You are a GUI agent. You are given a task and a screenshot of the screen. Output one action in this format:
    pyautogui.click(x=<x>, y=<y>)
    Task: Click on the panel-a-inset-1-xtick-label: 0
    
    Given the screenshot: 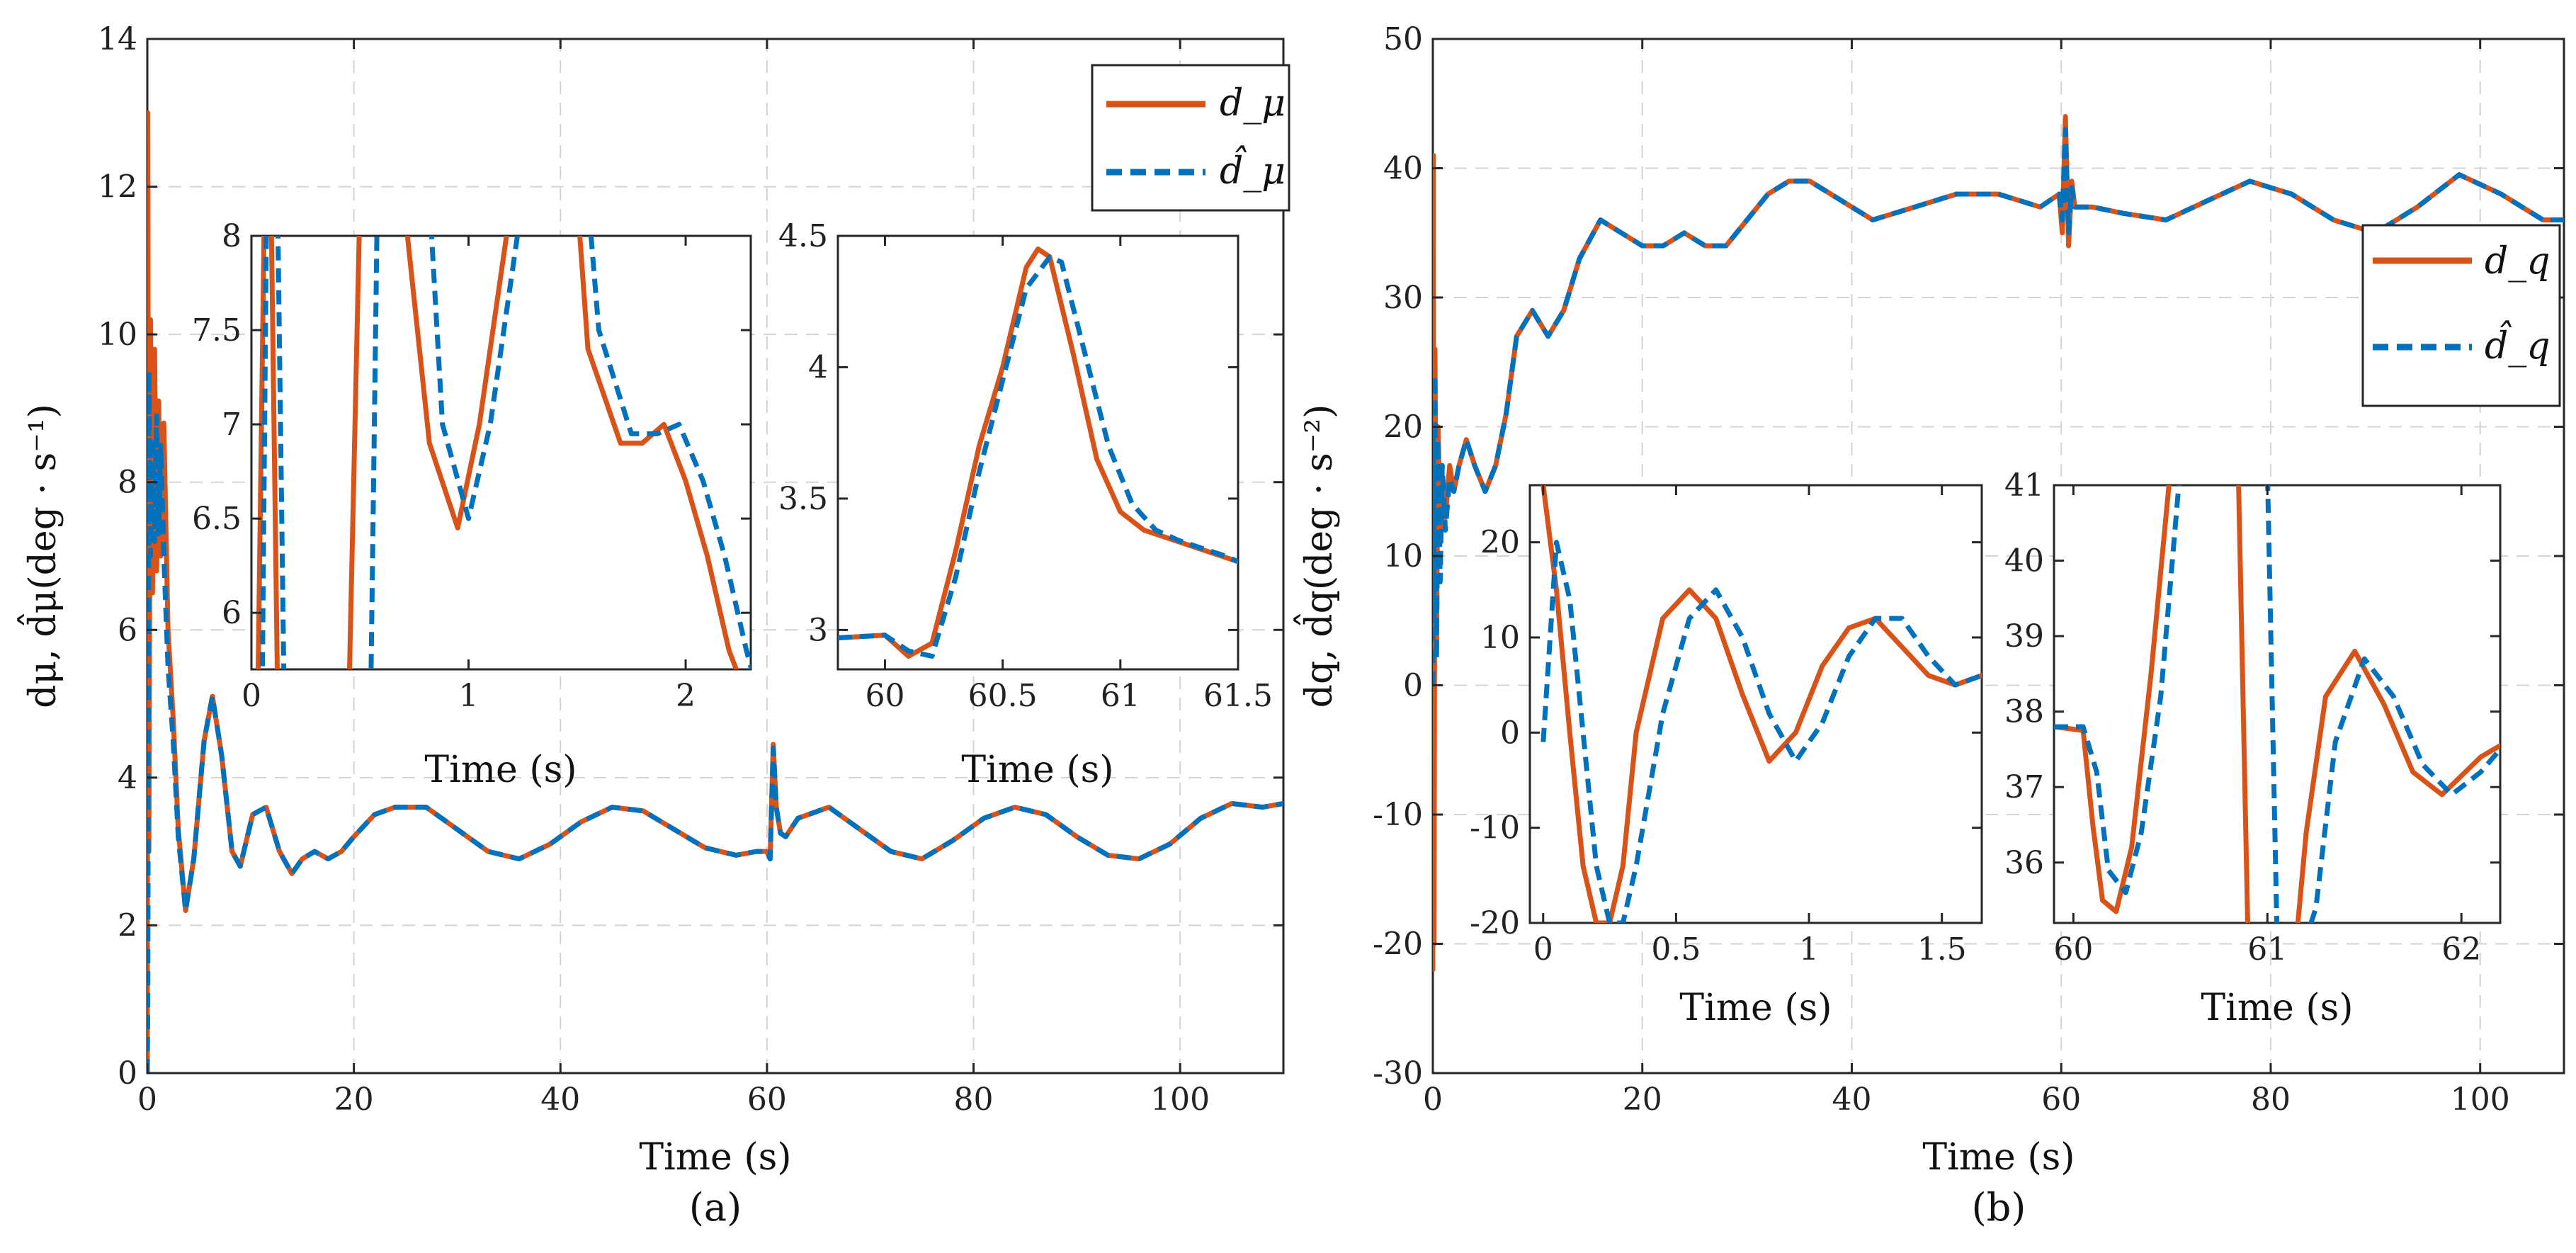 What is the action you would take?
    pyautogui.click(x=251, y=696)
    